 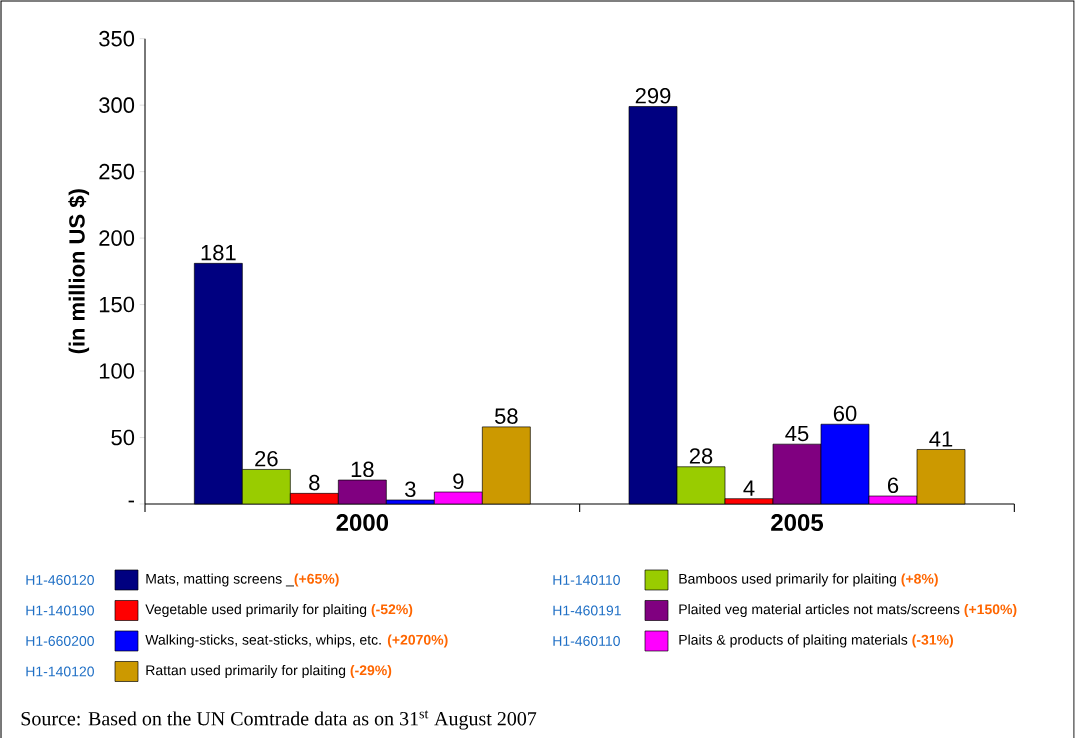 What do you see at coordinates (893, 485) in the screenshot?
I see `data-label: 6` at bounding box center [893, 485].